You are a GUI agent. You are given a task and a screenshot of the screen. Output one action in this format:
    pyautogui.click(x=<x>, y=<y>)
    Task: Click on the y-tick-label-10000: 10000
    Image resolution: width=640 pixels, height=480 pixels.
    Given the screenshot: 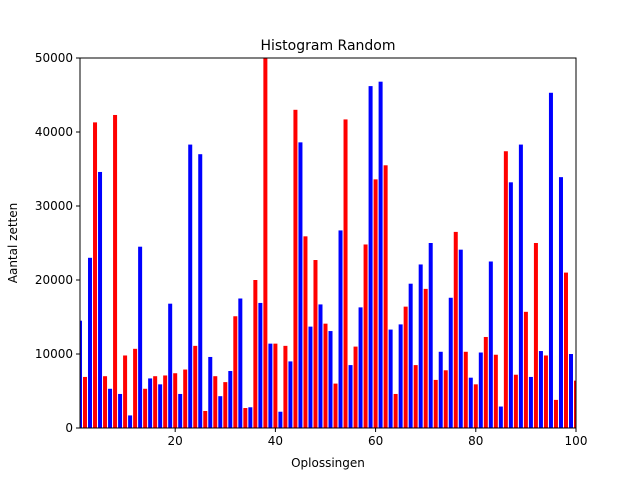 What is the action you would take?
    pyautogui.click(x=54, y=354)
    